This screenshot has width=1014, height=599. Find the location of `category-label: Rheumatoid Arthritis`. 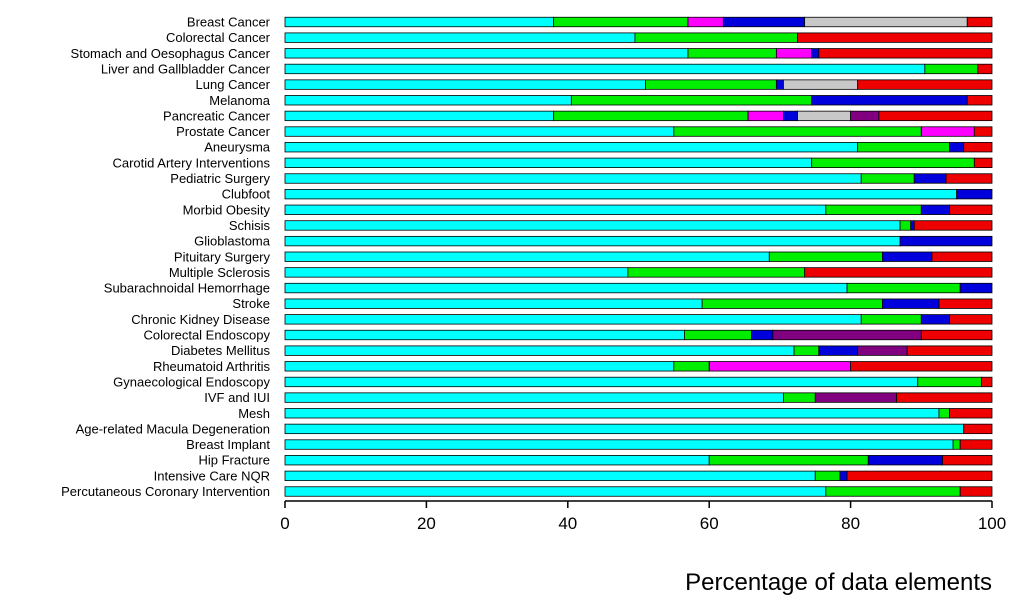

category-label: Rheumatoid Arthritis is located at coordinates (212, 366).